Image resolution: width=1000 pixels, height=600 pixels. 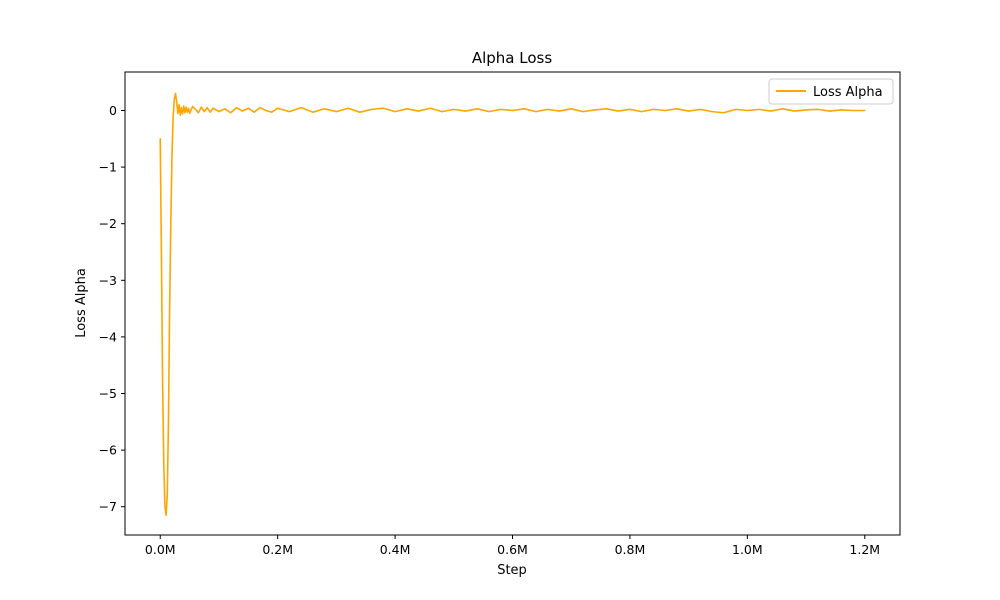 I want to click on x-tick-label: 1.2M, so click(x=864, y=549).